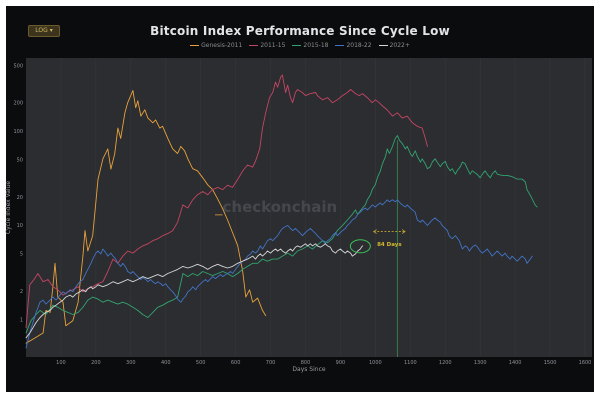 Image resolution: width=600 pixels, height=400 pixels. I want to click on x-tick-label: 1000, so click(375, 363).